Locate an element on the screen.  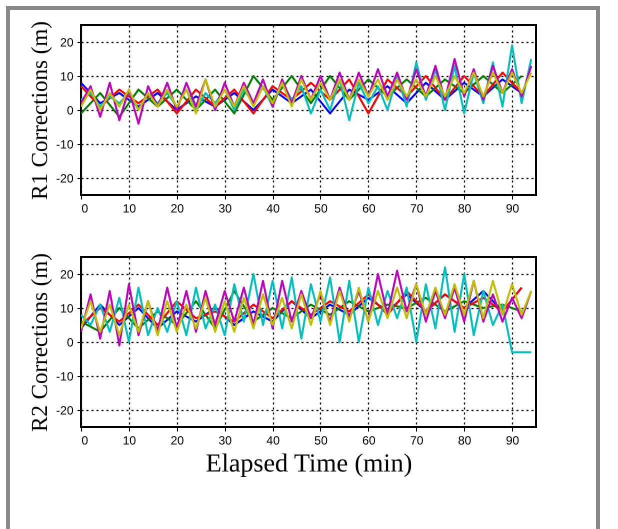
x-axis-title: Elapsed Time (min) is located at coordinates (309, 463).